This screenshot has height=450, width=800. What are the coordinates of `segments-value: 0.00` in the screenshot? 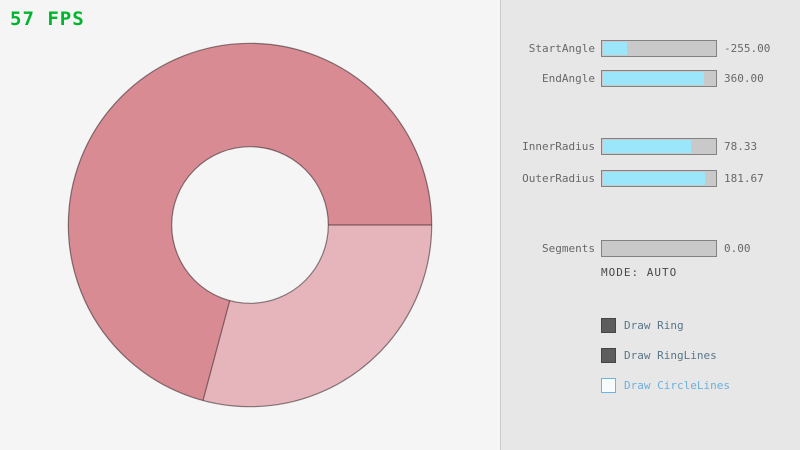 It's located at (737, 248).